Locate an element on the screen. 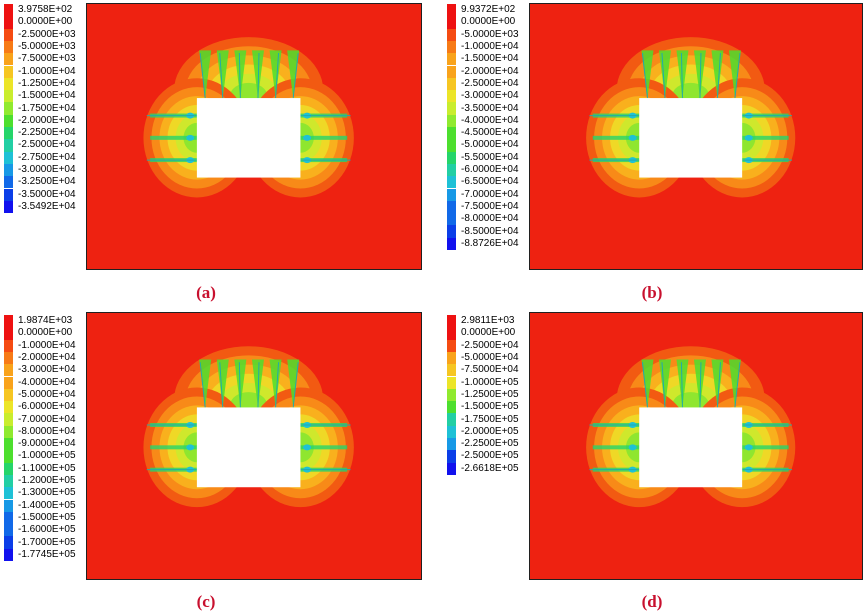  legend-value: -4.0000E+04 is located at coordinates (490, 120).